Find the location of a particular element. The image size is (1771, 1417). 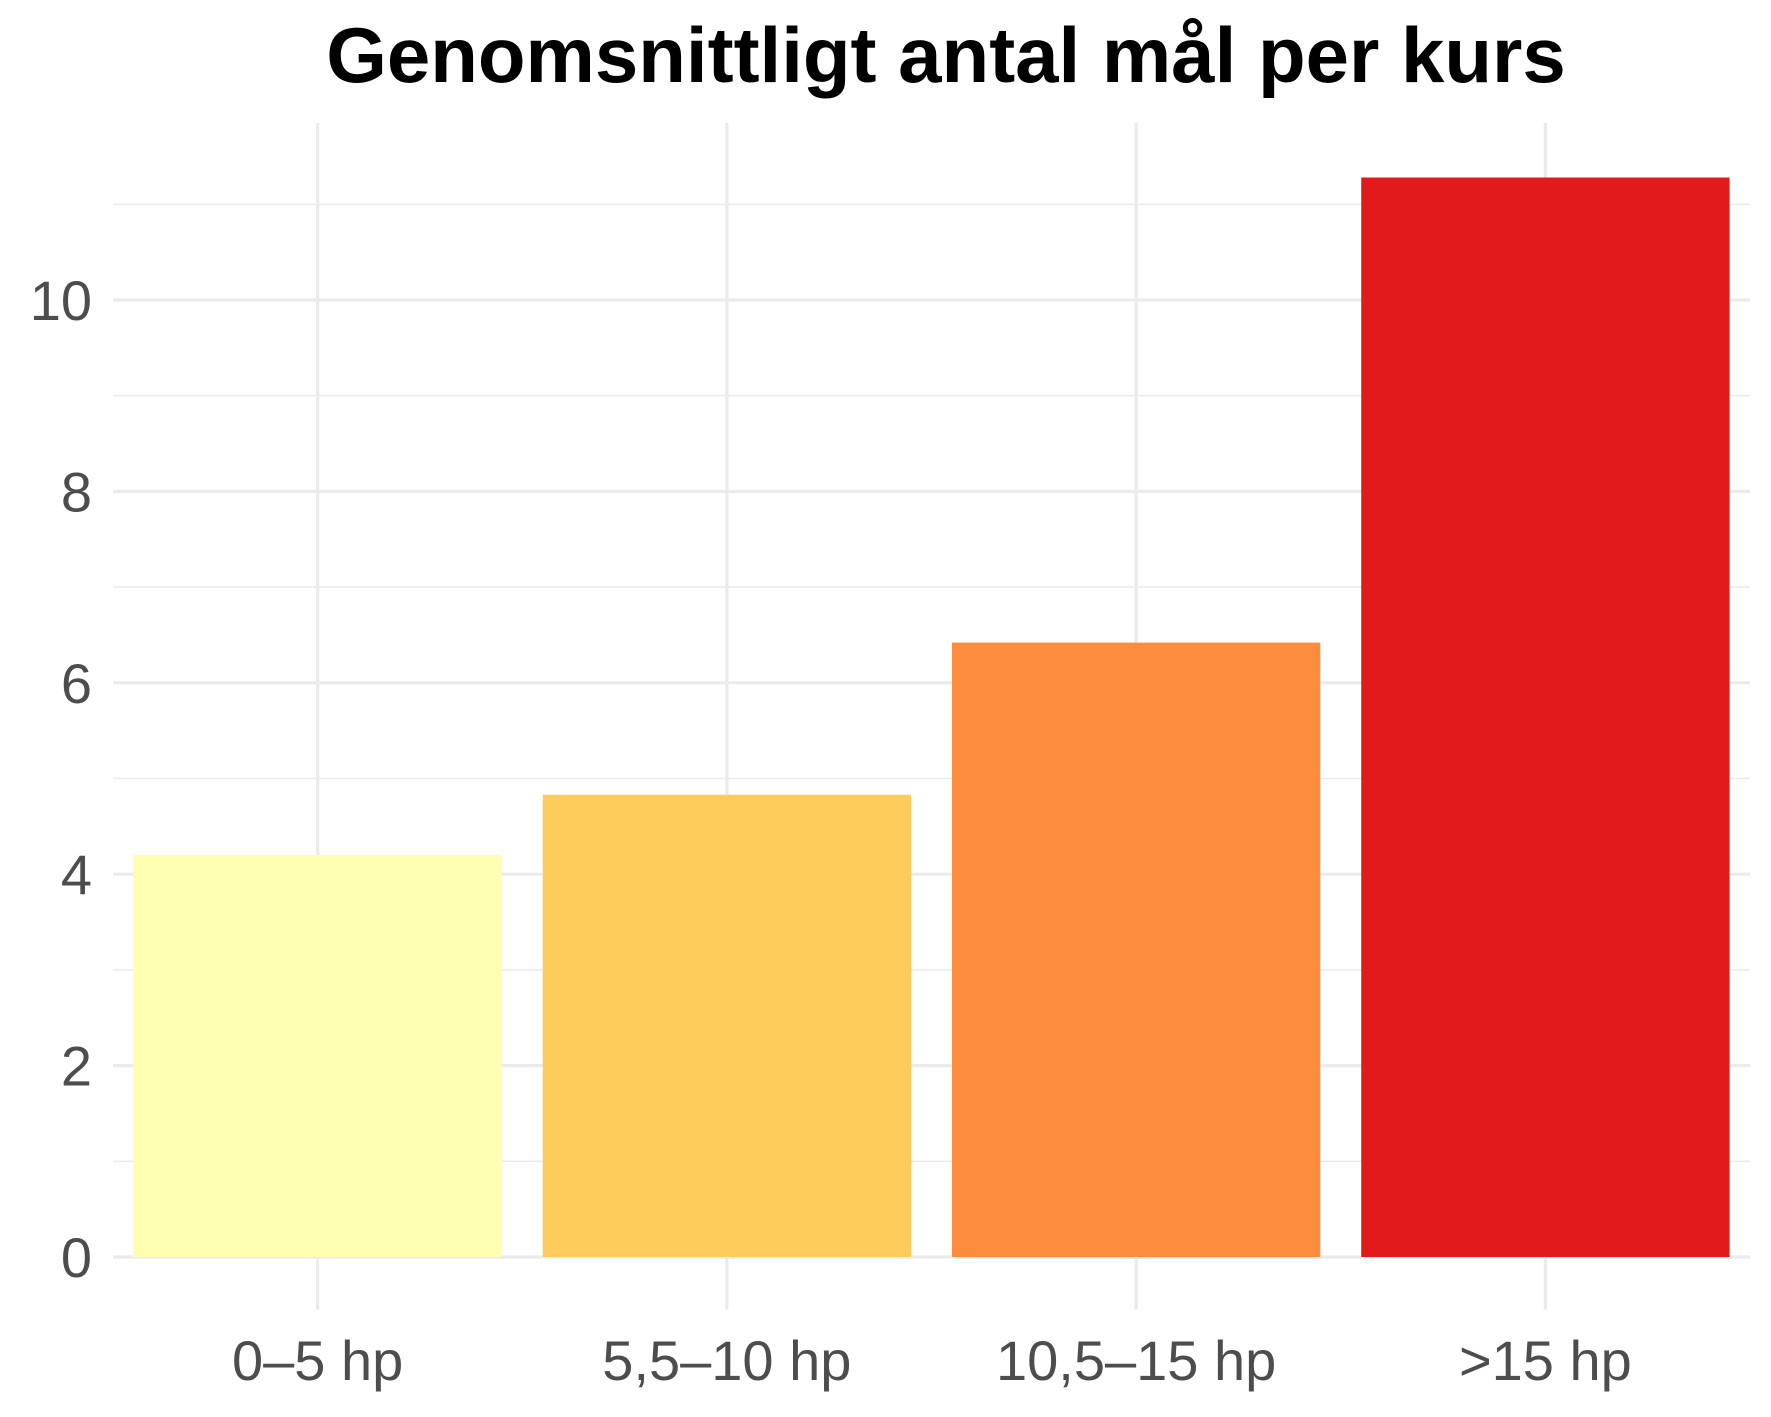

chart-title: Genomsnittligt antal mål per kurs is located at coordinates (946, 55).